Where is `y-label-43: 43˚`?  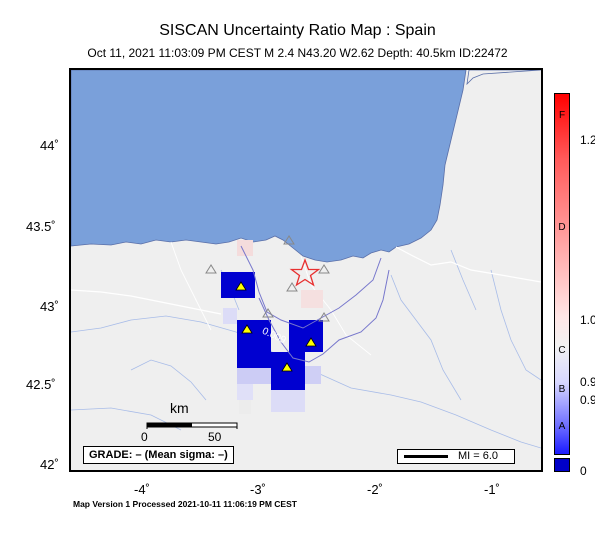 y-label-43: 43˚ is located at coordinates (49, 306).